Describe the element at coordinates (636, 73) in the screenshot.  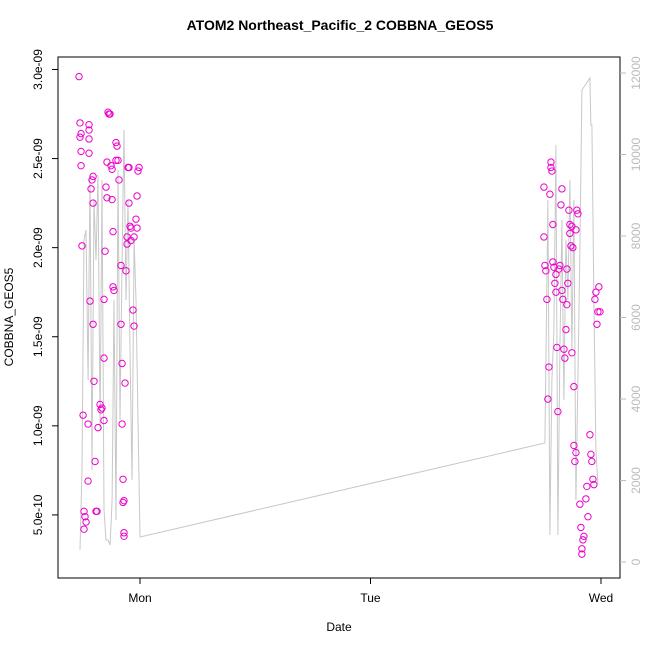
I see `y2-tick-label: 12000` at that location.